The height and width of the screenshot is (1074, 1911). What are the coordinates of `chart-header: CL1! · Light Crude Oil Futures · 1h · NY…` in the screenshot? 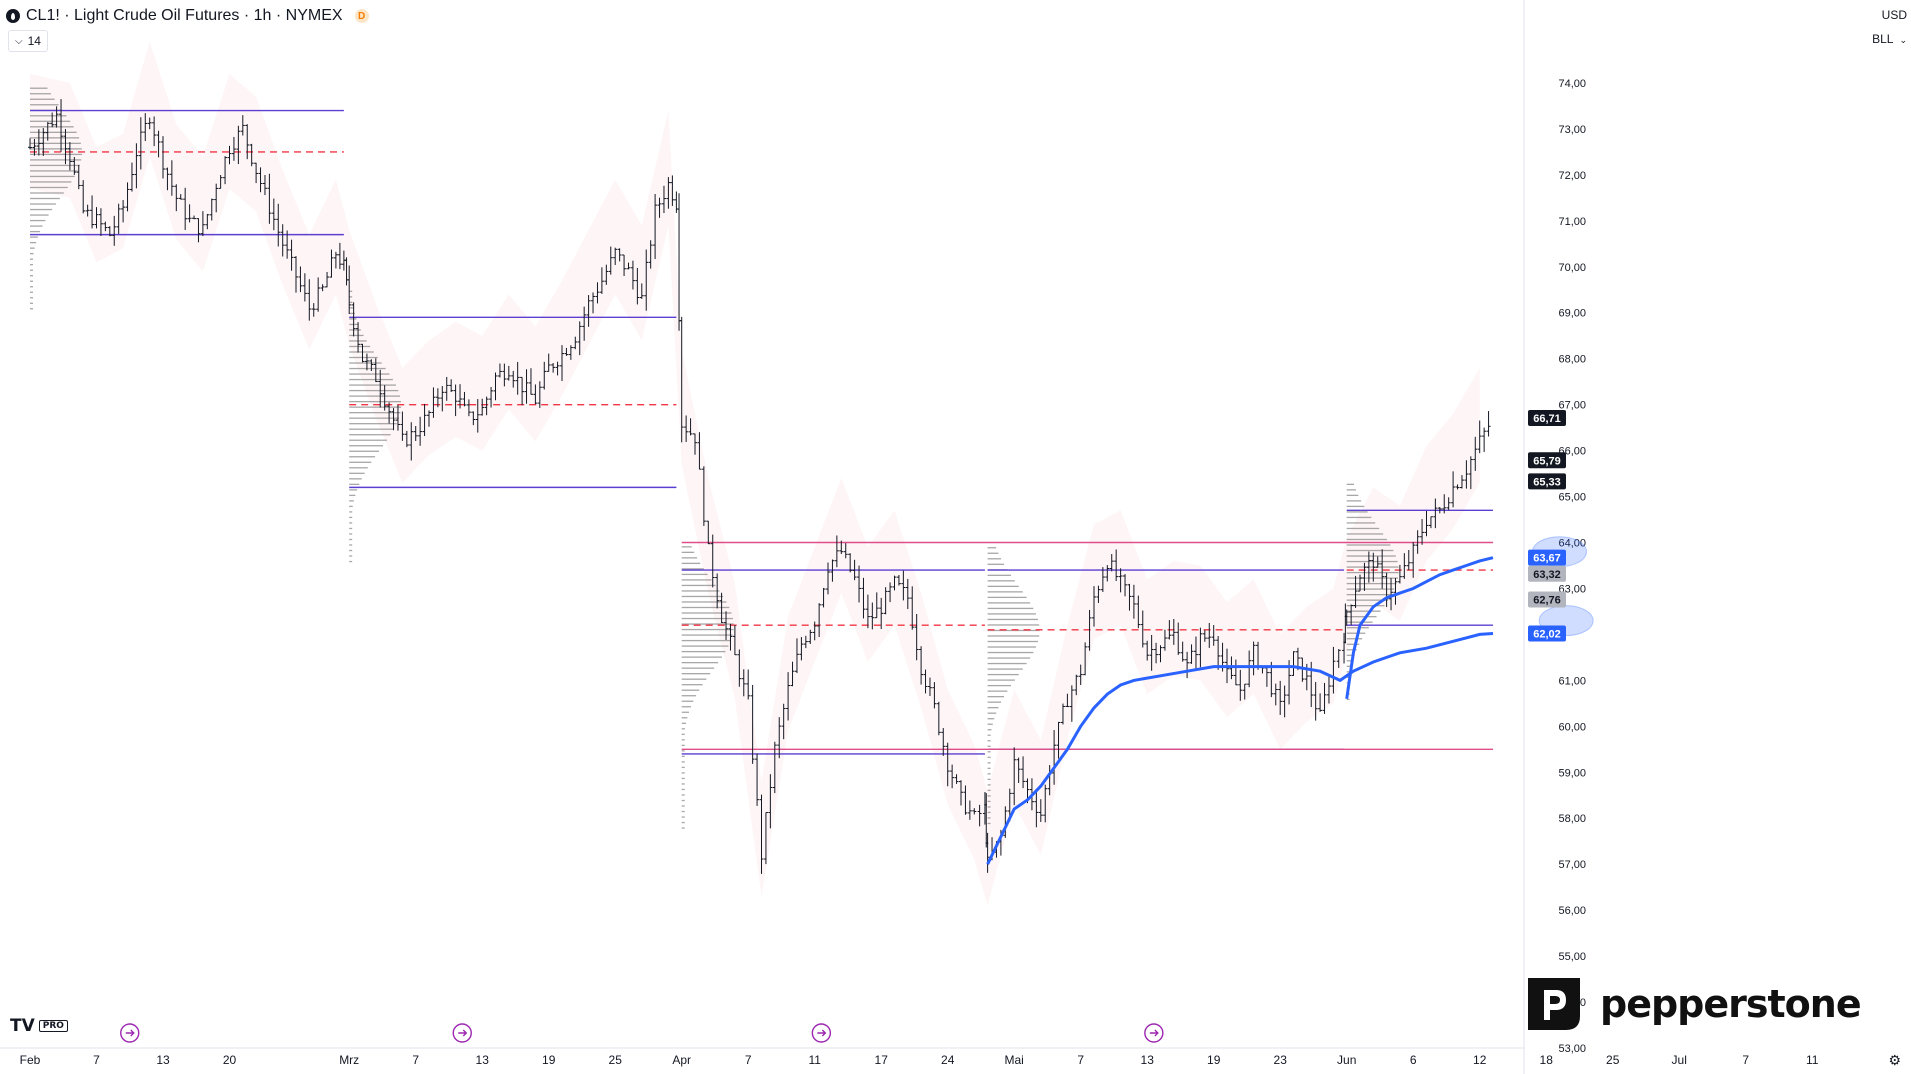 It's located at (187, 16).